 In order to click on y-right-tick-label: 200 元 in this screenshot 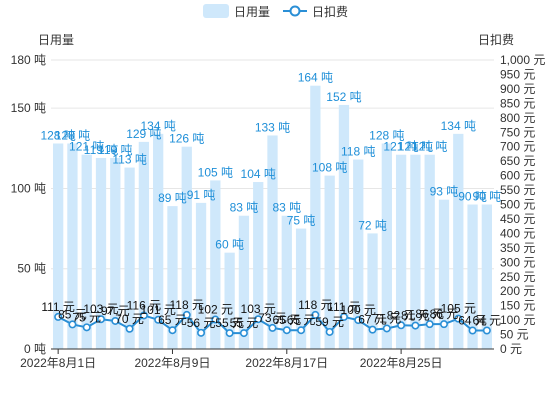, I will do `click(517, 291)`.